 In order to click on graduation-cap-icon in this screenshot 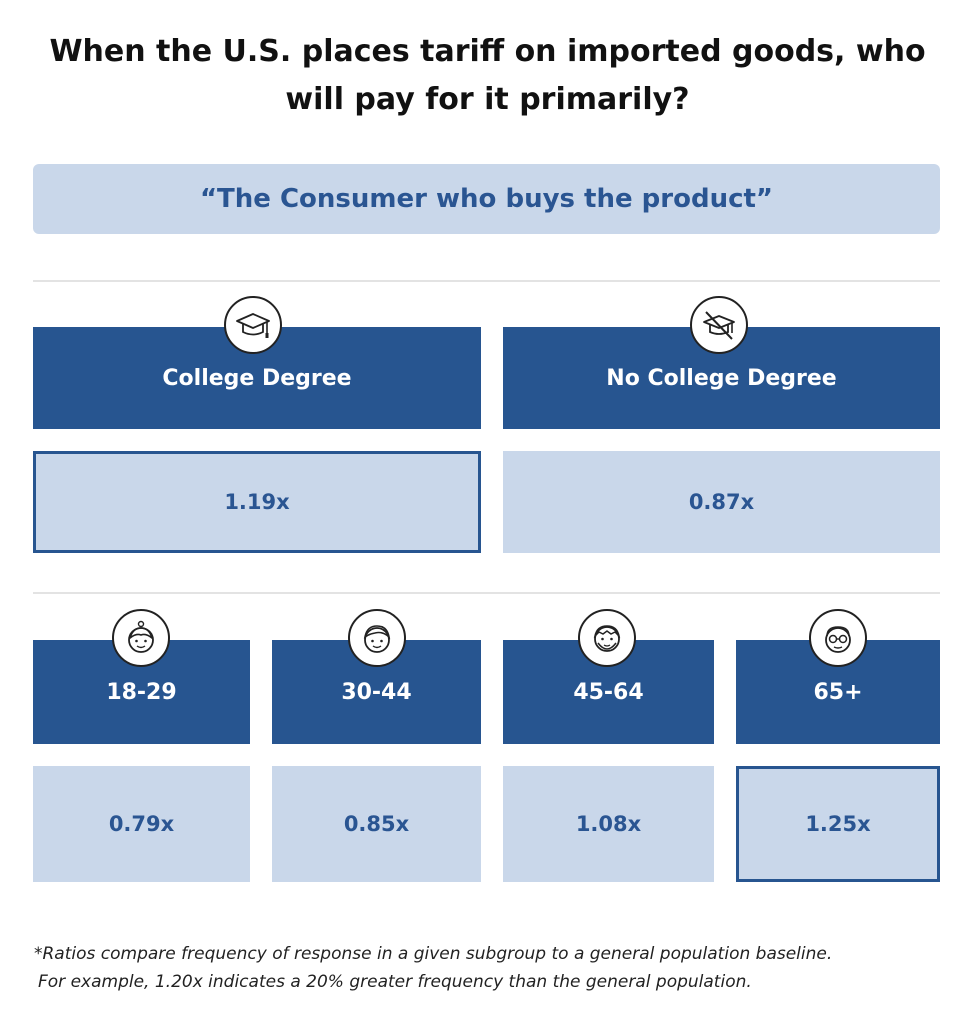, I will do `click(253, 325)`.